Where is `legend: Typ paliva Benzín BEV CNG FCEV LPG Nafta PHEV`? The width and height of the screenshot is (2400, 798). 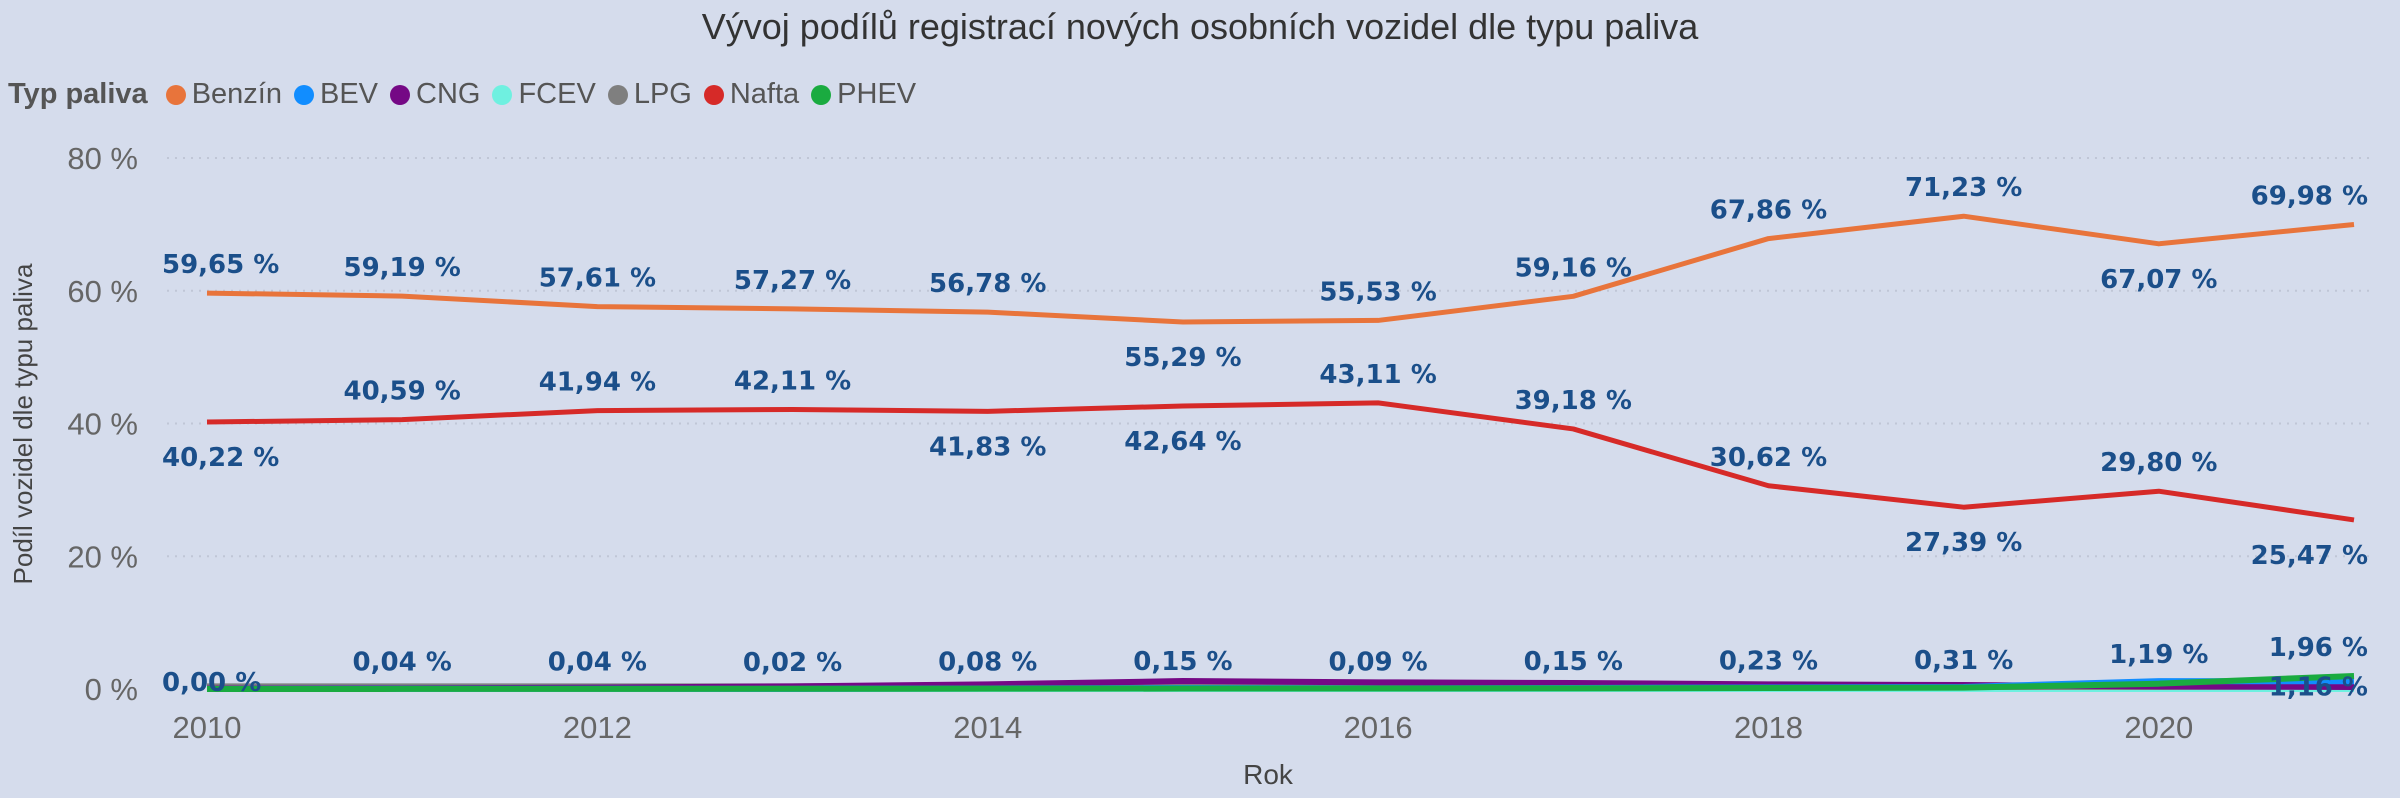
legend: Typ paliva Benzín BEV CNG FCEV LPG Nafta PHEV is located at coordinates (468, 94).